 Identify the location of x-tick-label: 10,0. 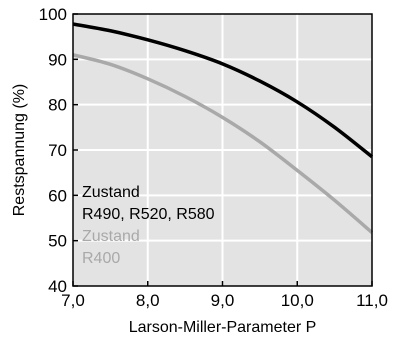
(297, 300).